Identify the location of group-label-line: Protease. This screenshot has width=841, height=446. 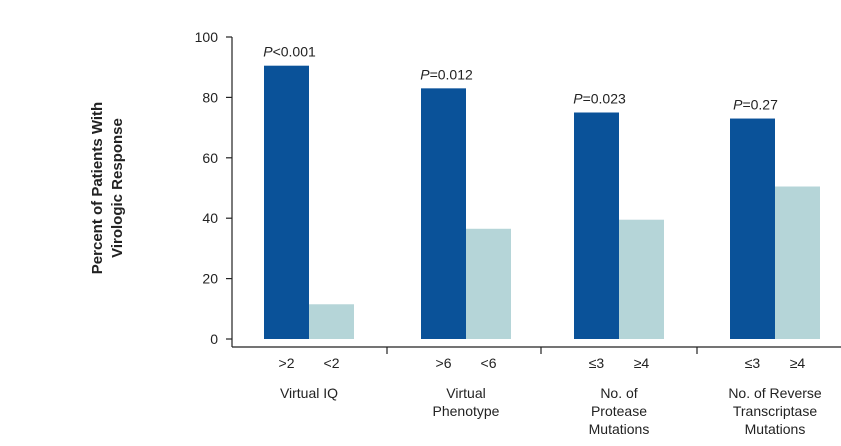
(619, 411).